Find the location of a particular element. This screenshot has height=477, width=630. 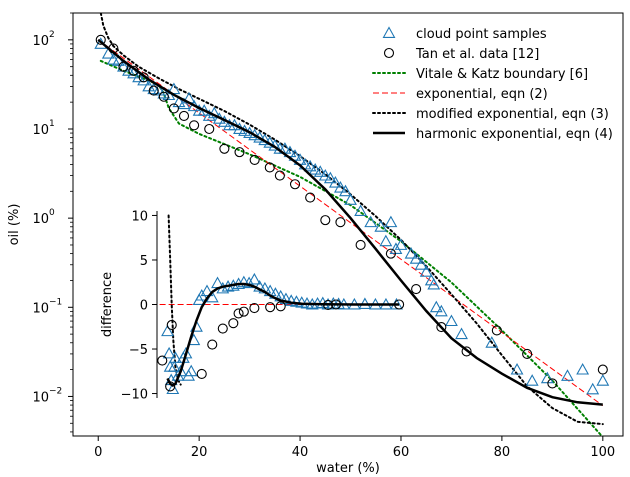

inset-y-tick-label: −10 is located at coordinates (134, 395).